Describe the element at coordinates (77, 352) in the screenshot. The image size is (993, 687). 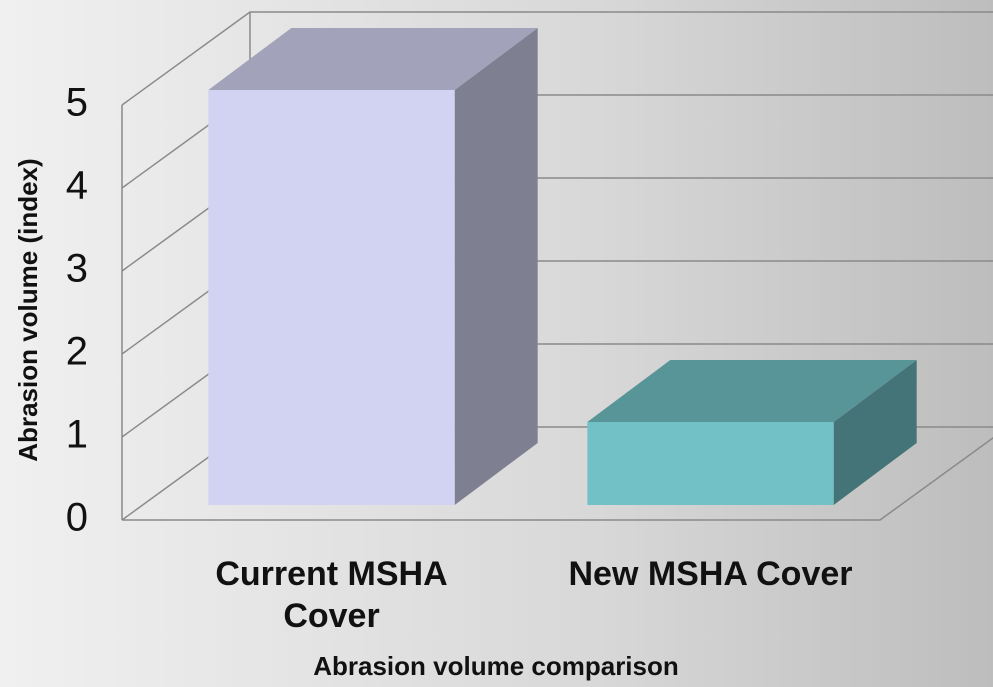
I see `y-tick-label: 2` at that location.